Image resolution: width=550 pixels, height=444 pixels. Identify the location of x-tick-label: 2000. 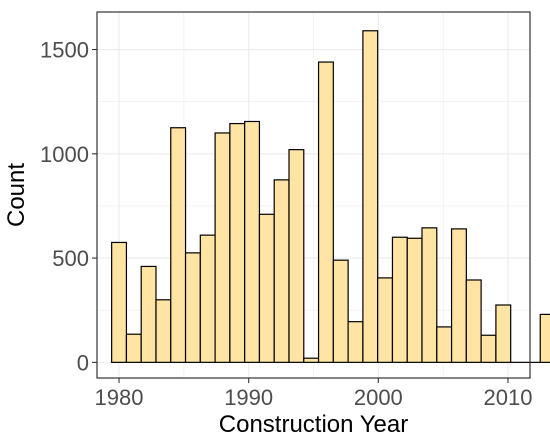
(378, 397).